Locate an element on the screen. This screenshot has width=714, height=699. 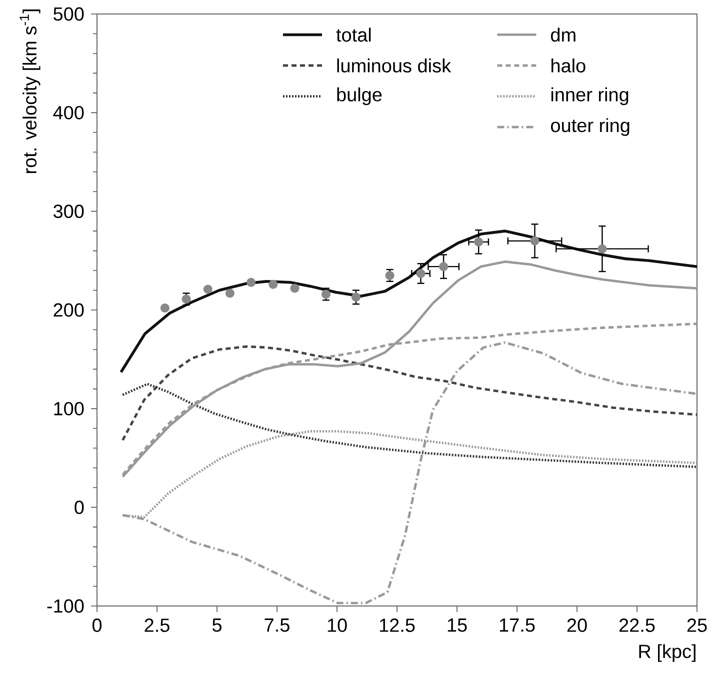
y-tick-label: 300 is located at coordinates (68, 211).